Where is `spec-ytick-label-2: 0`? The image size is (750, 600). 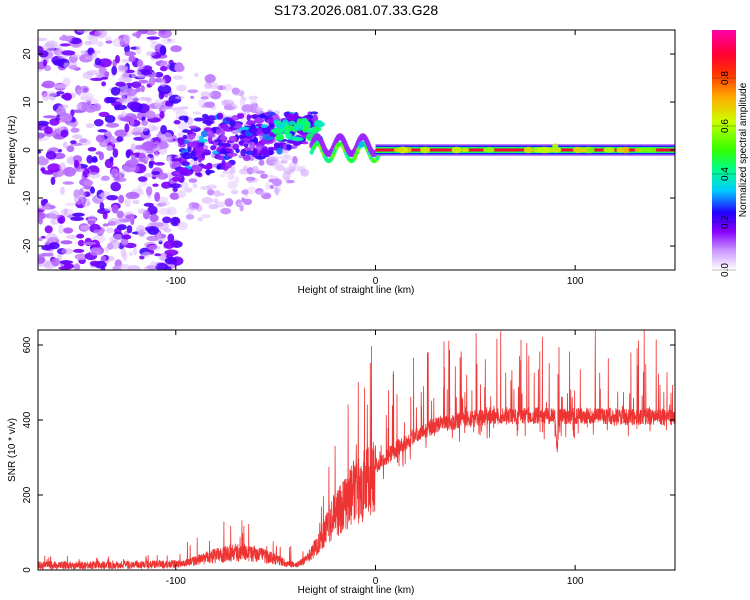 spec-ytick-label-2: 0 is located at coordinates (27, 150).